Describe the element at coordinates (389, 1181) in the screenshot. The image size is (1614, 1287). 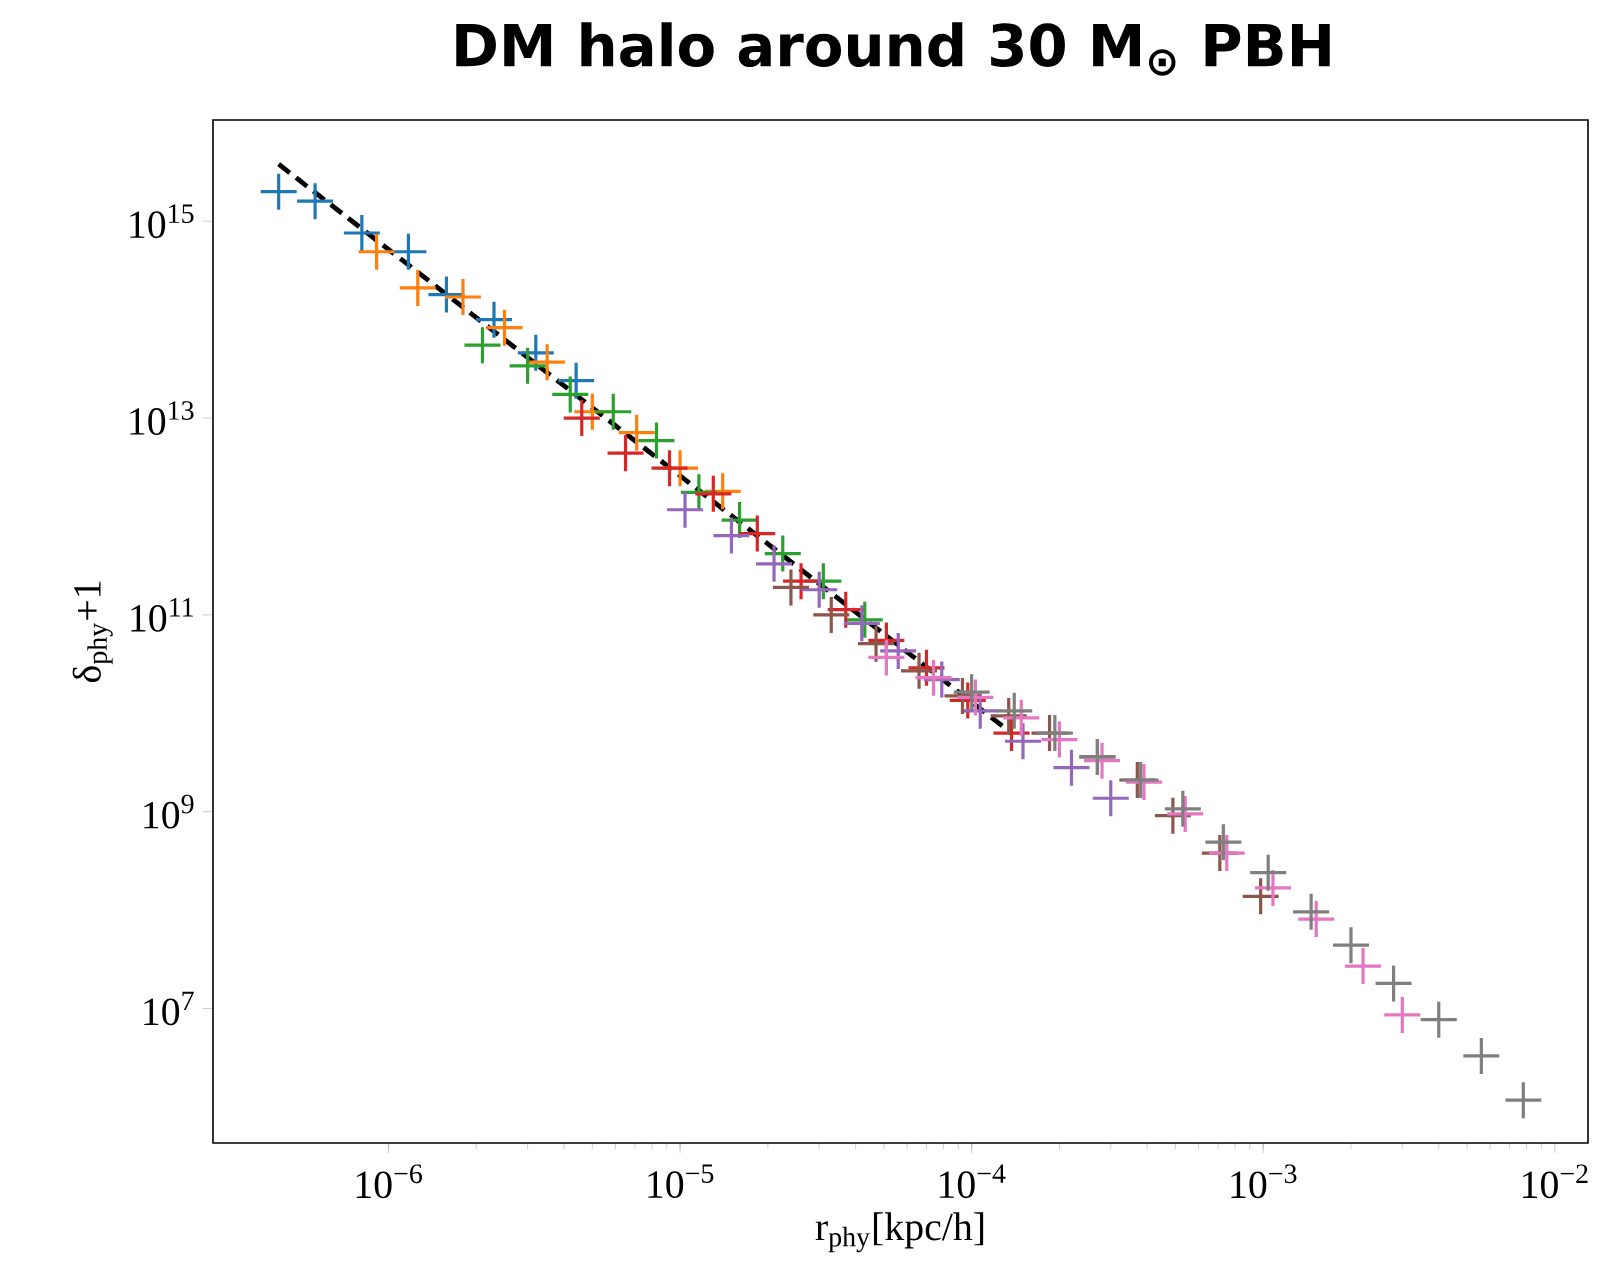
I see `x-tick-label: 10$^{−6}$` at that location.